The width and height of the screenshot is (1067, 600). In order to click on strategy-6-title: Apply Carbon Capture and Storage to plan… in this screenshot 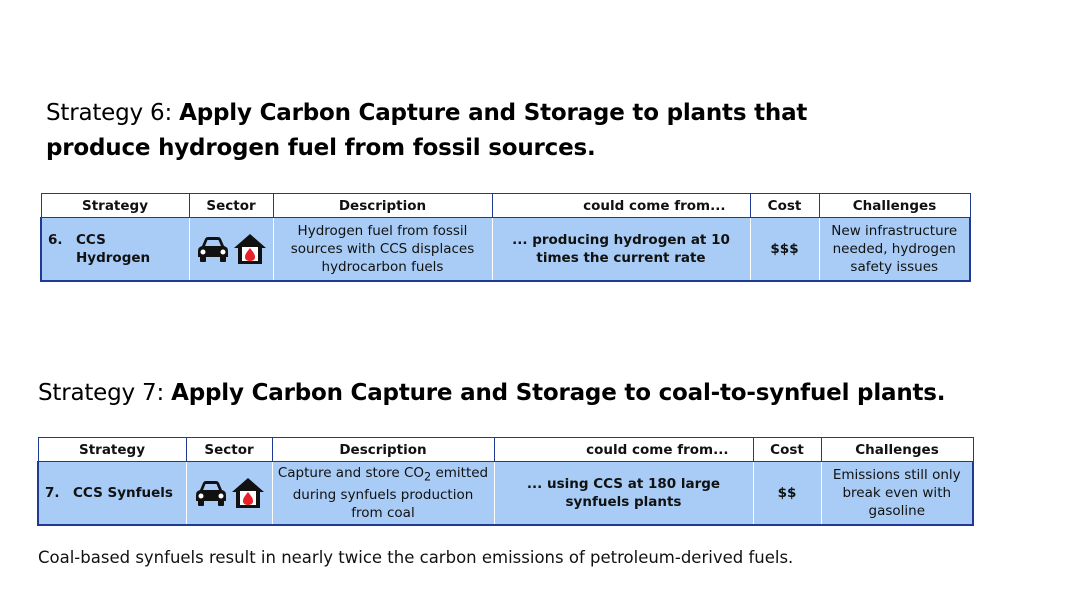, I will do `click(427, 130)`.